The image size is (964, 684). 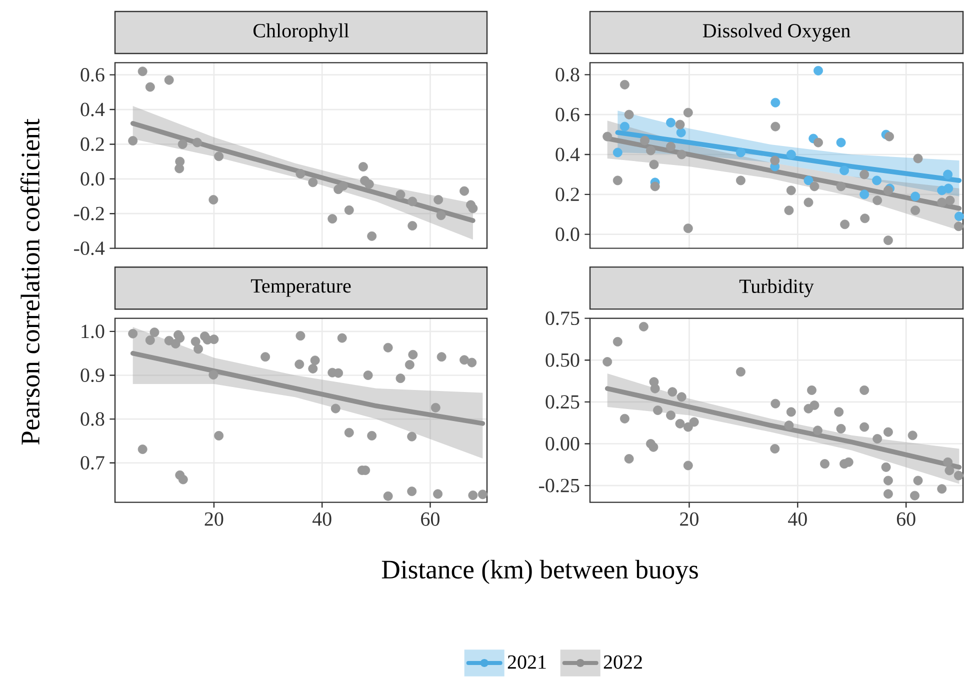 I want to click on y-tick-label: -0.25, so click(x=559, y=485).